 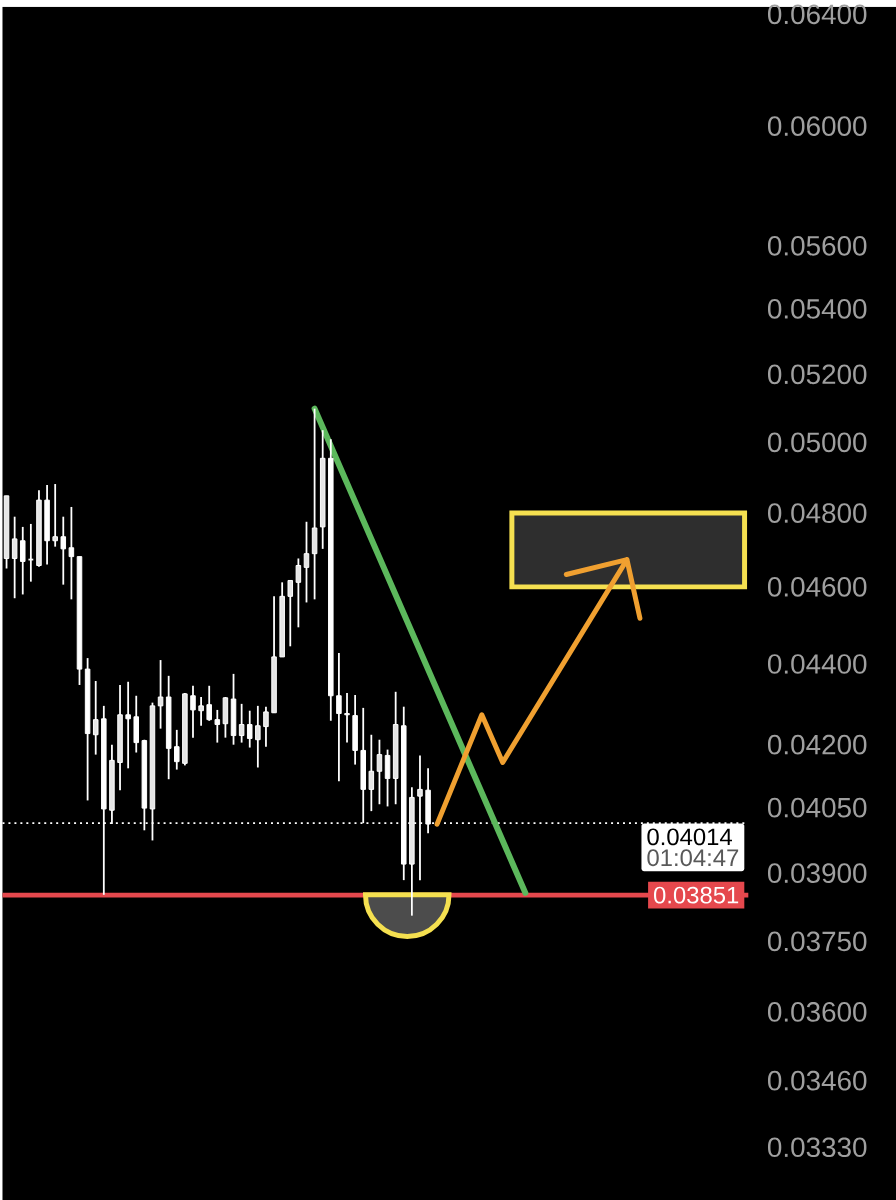 I want to click on y-tick-label: 0.03600, so click(x=817, y=1012).